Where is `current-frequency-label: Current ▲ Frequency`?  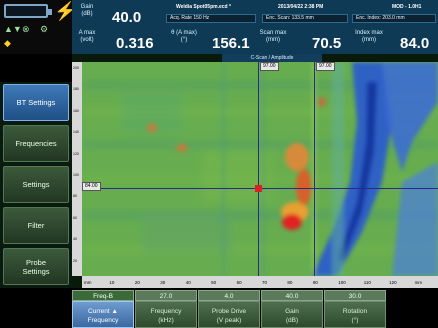
current-frequency-label: Current ▲ Frequency is located at coordinates (103, 314).